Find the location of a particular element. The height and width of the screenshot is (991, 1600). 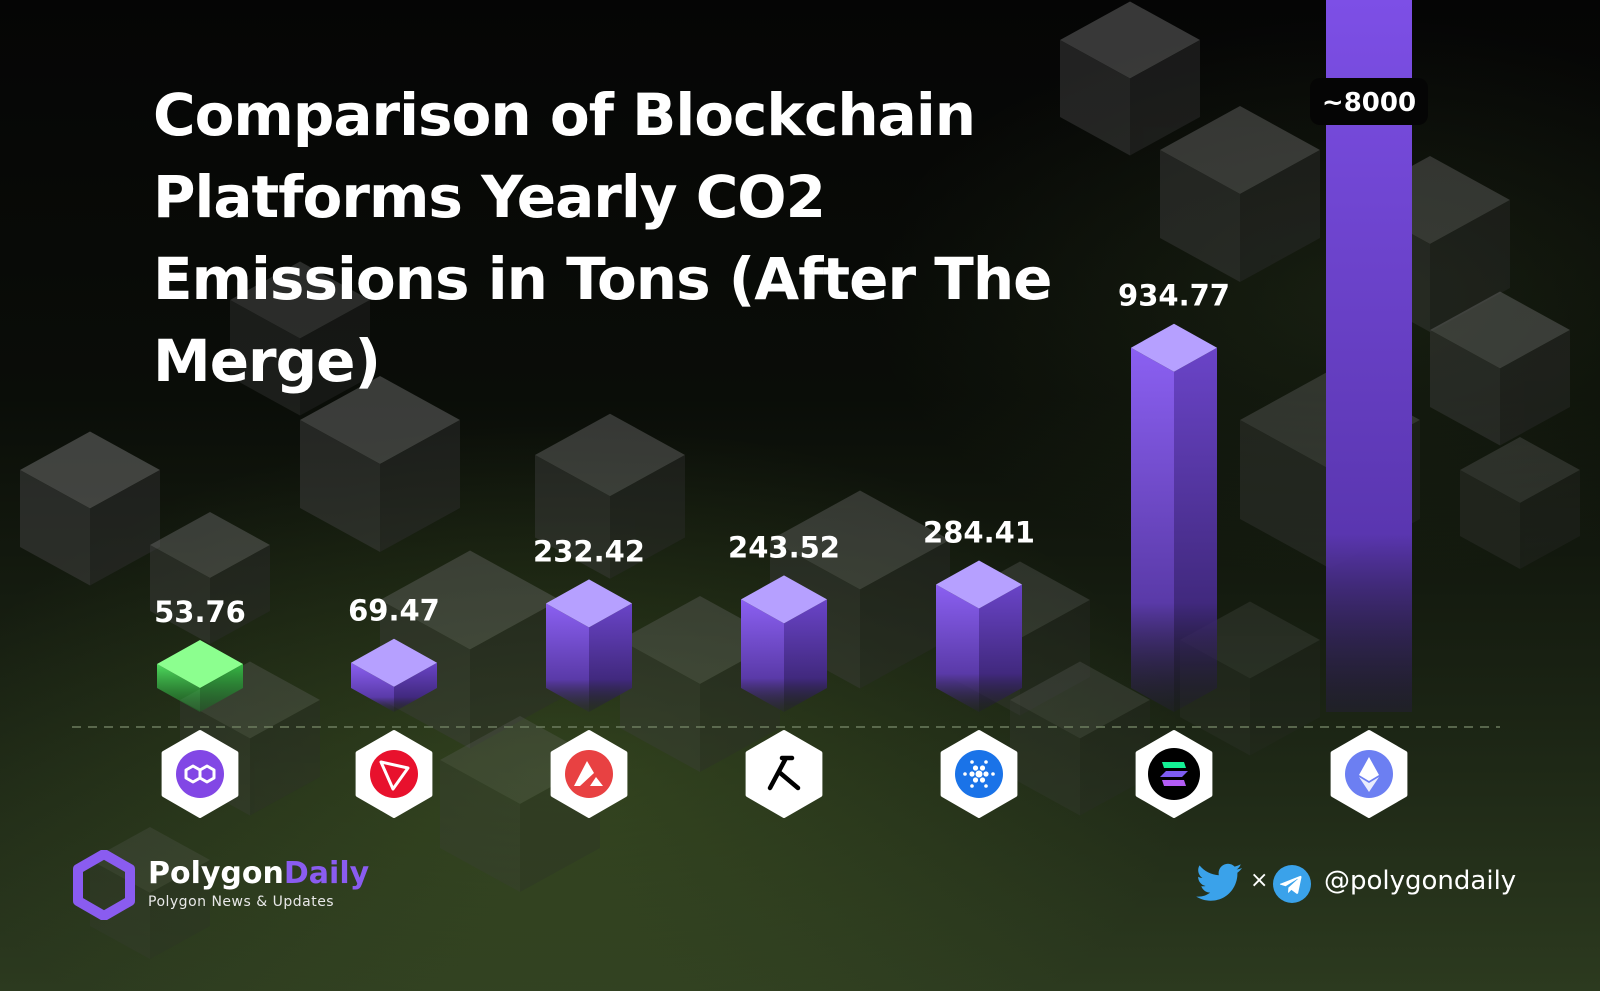

value-label: 69.47 is located at coordinates (394, 611).